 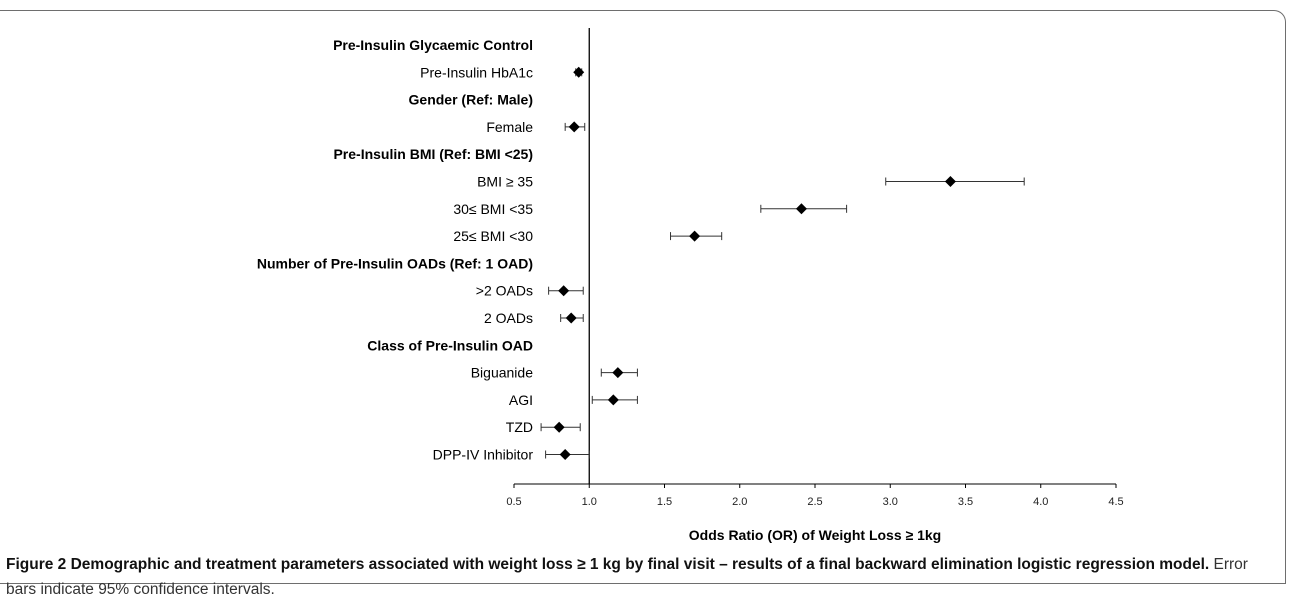 What do you see at coordinates (513, 502) in the screenshot?
I see `x-tick-label: 0.5` at bounding box center [513, 502].